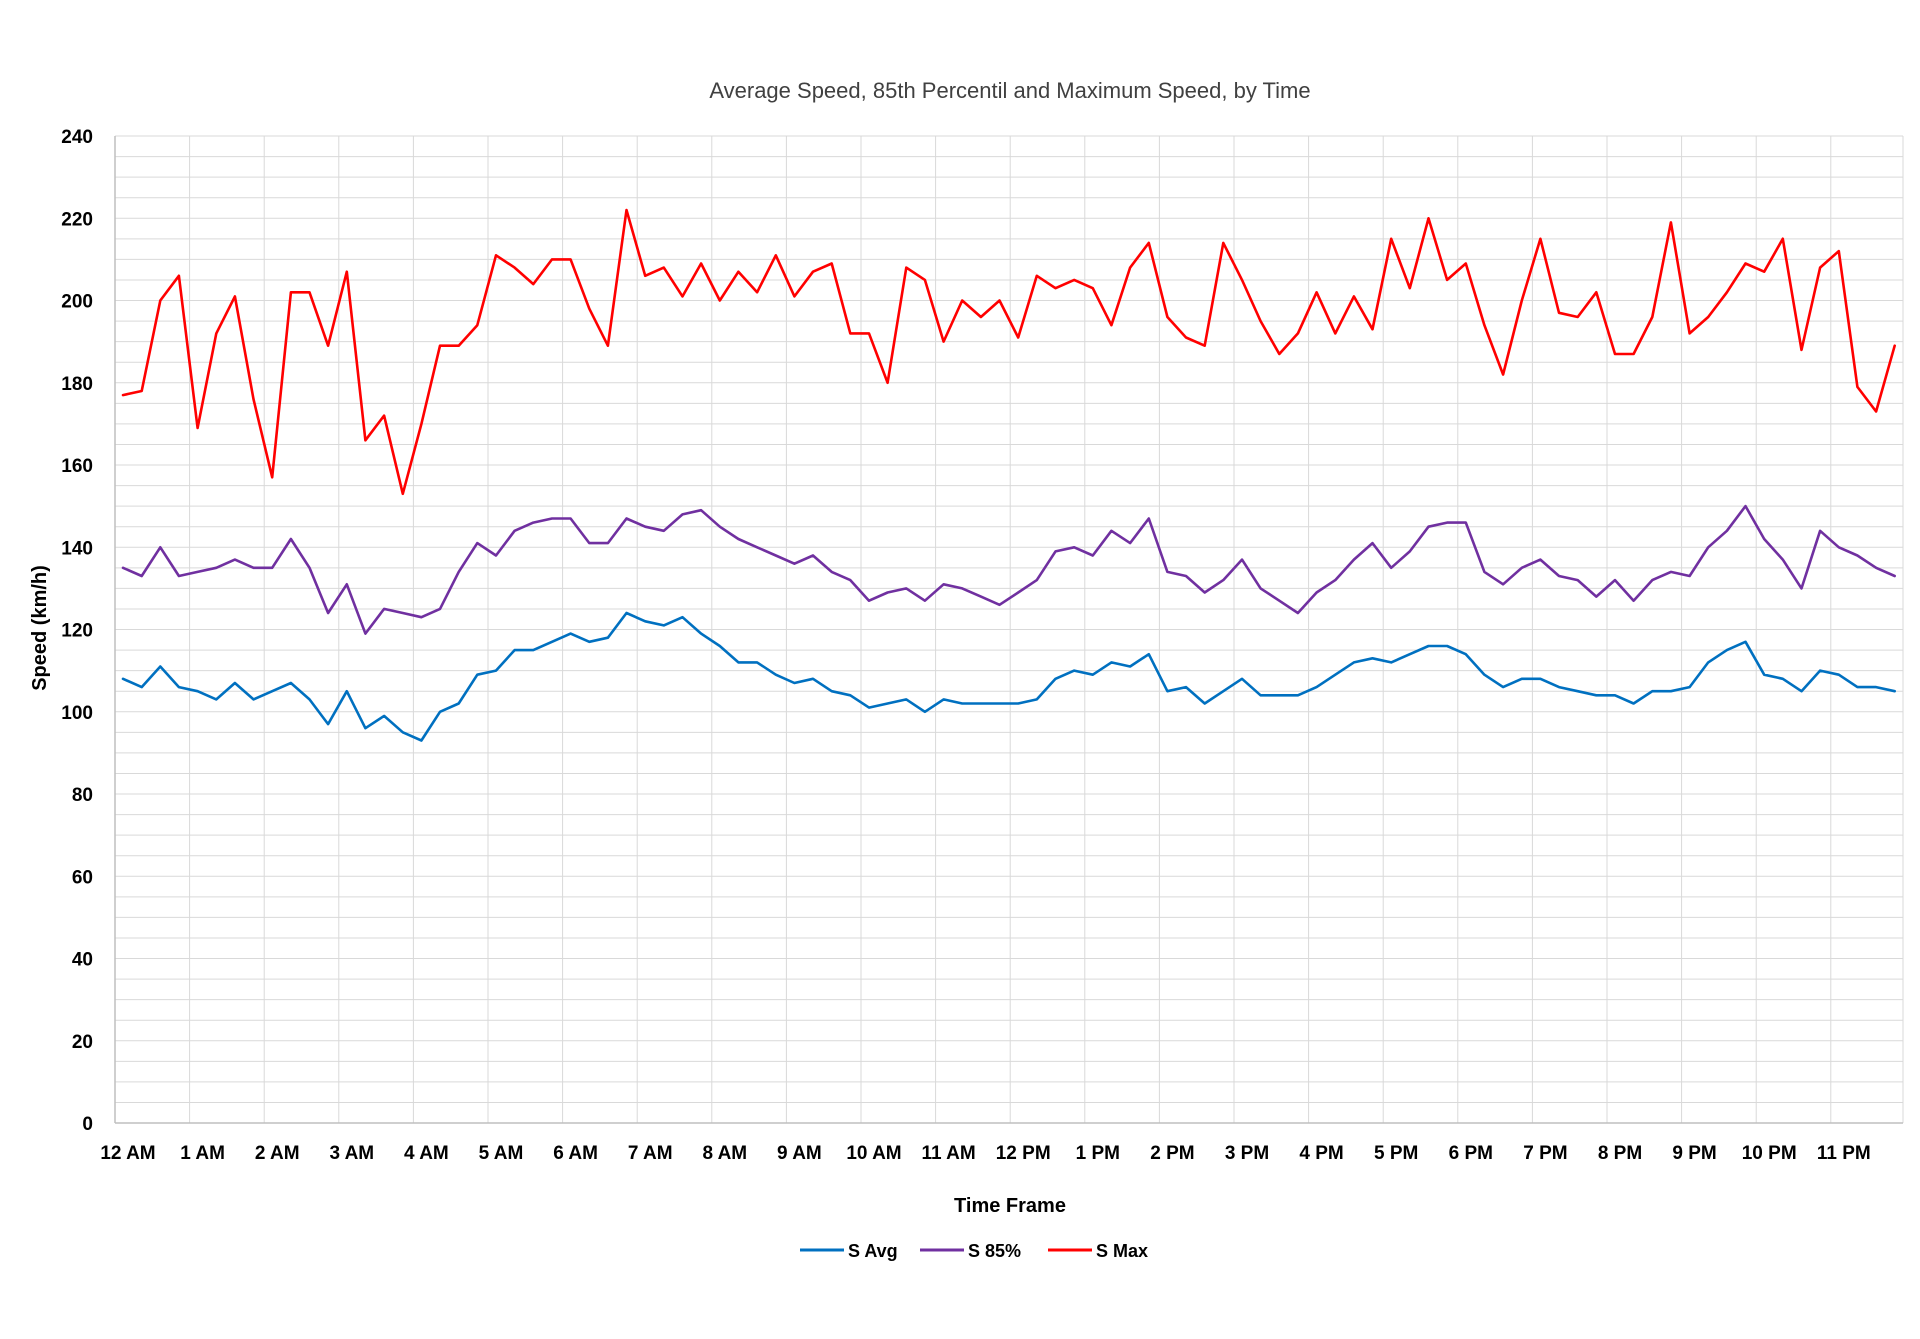  Describe the element at coordinates (1023, 1153) in the screenshot. I see `x-tick-label: 12 PM` at that location.